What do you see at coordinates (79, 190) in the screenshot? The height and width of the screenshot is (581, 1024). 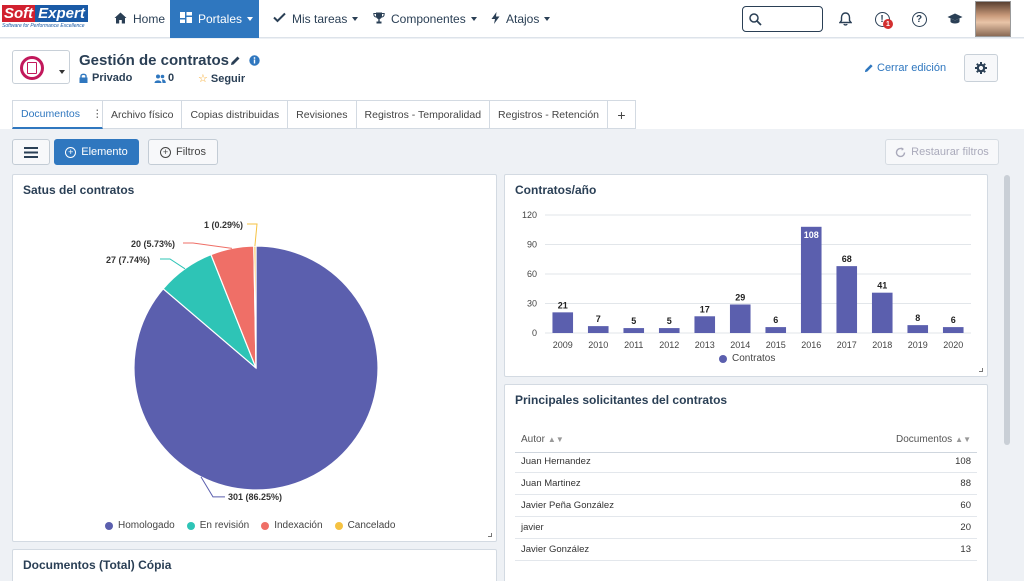 I see `panel-title: Satus del contratos` at bounding box center [79, 190].